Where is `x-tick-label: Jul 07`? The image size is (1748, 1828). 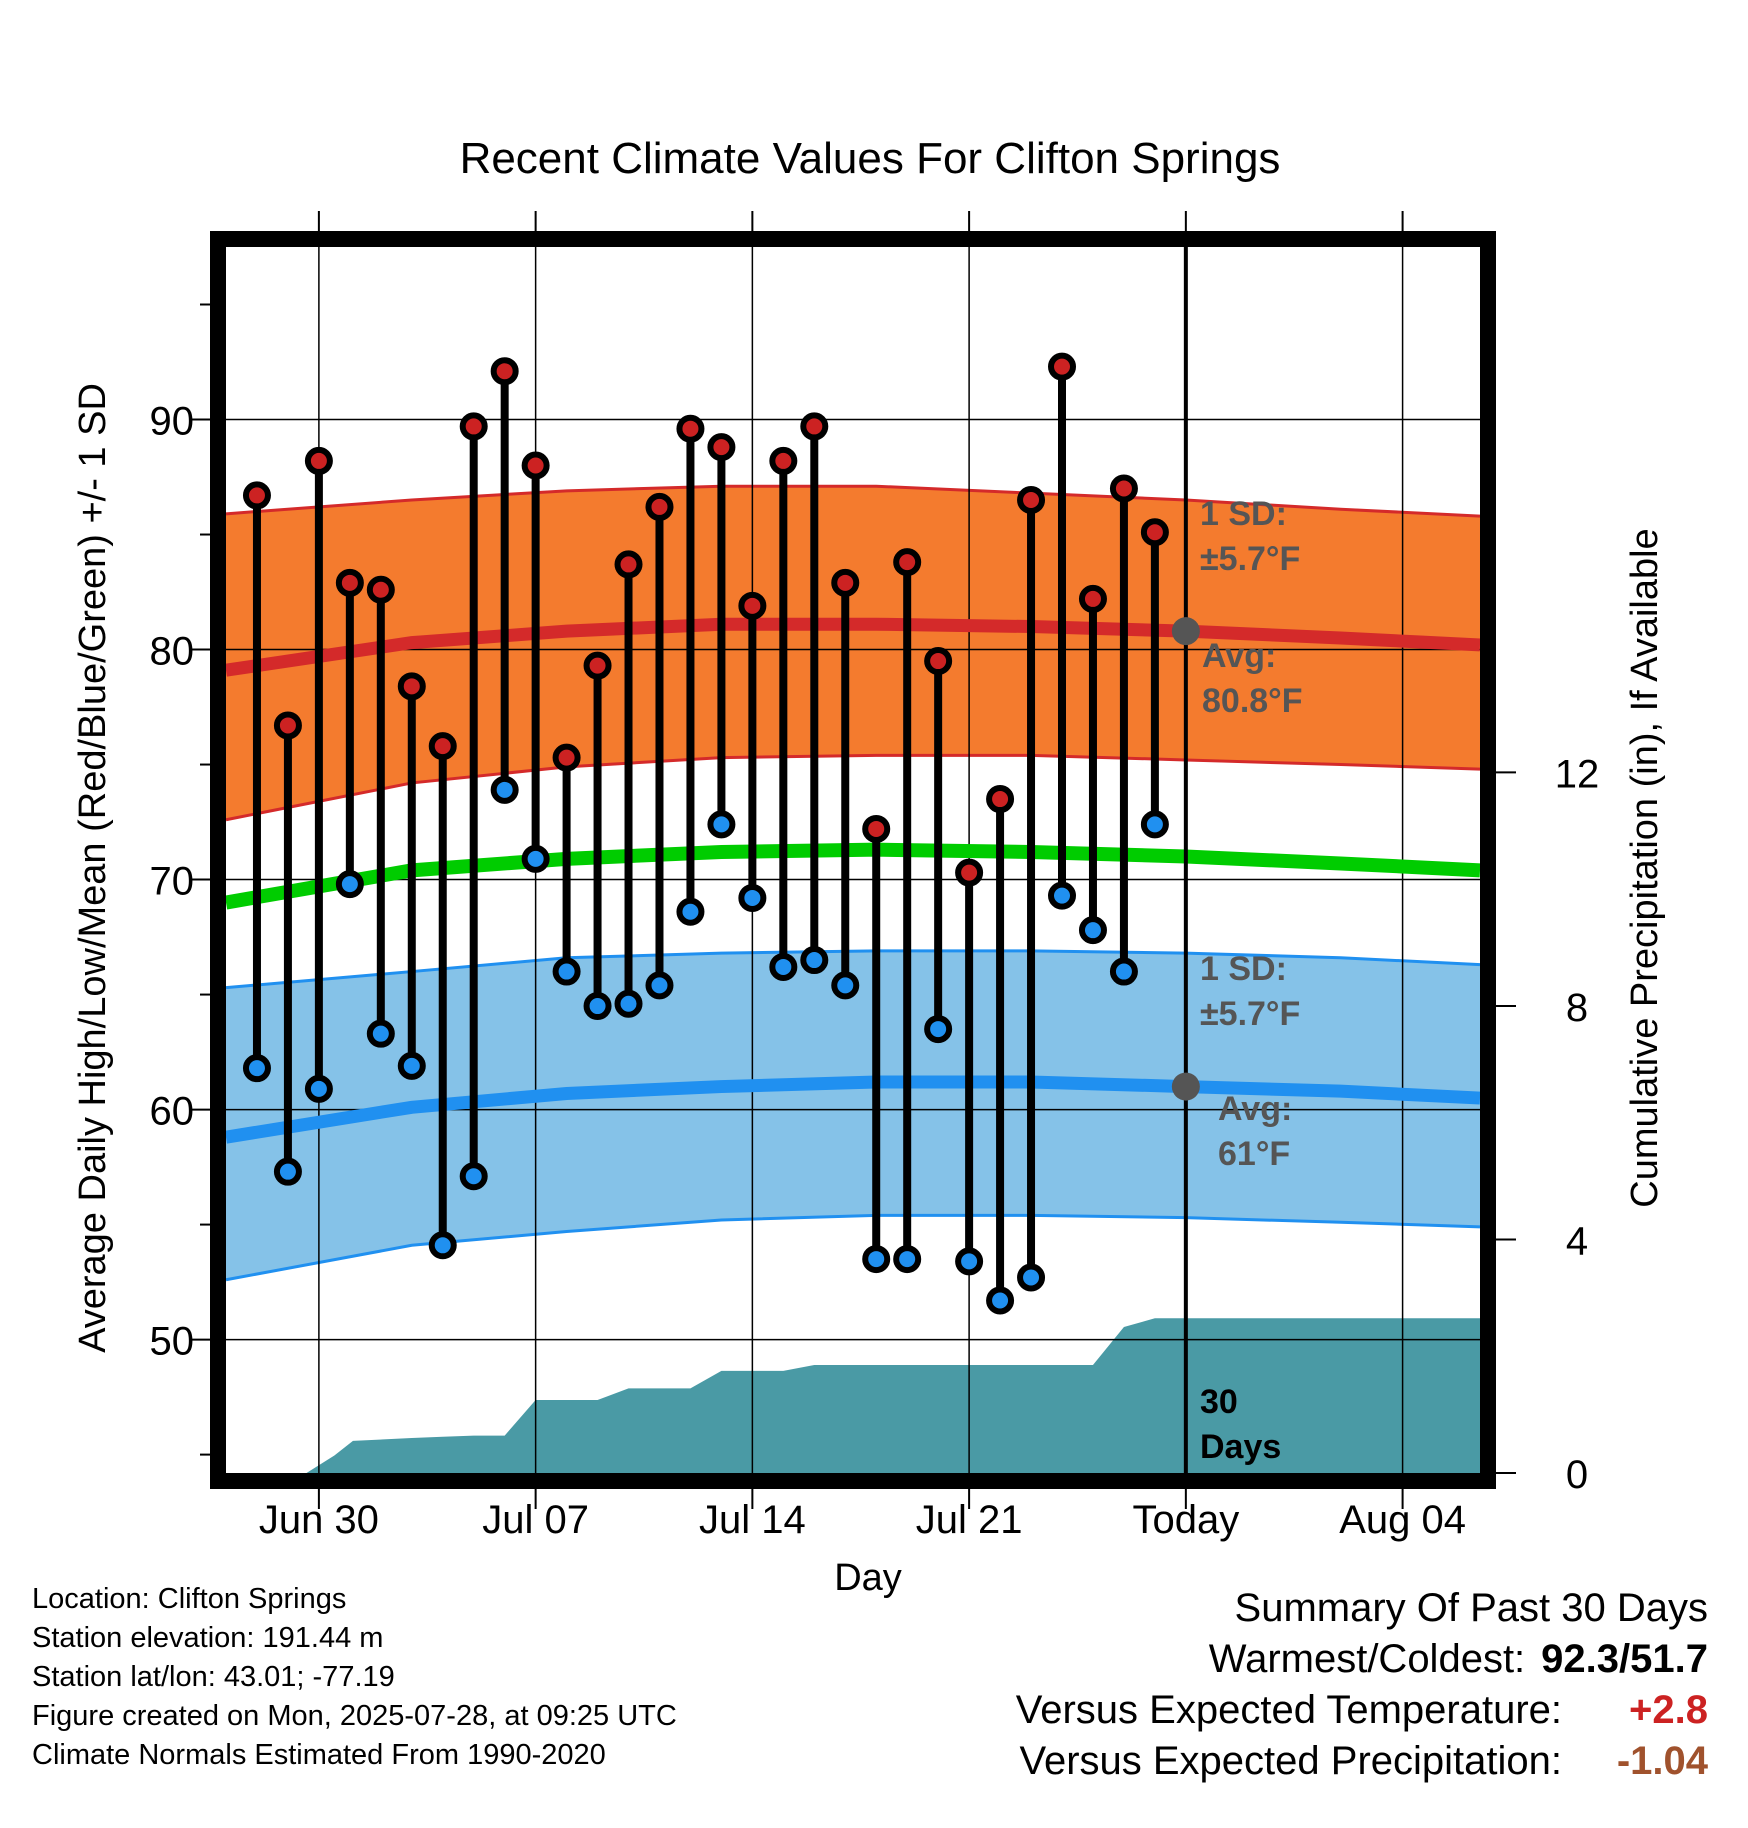
x-tick-label: Jul 07 is located at coordinates (535, 1520).